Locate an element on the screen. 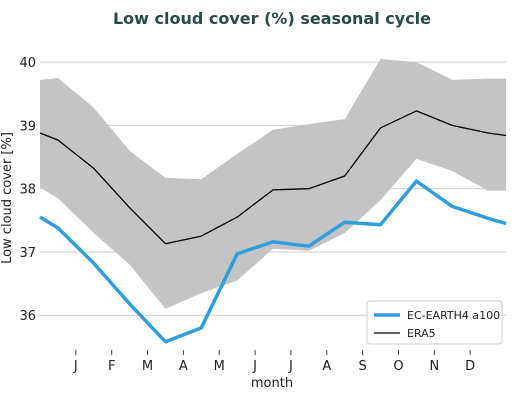 This screenshot has width=515, height=401. y-tick-labels: 36 37 38 39 40 is located at coordinates (27, 190).